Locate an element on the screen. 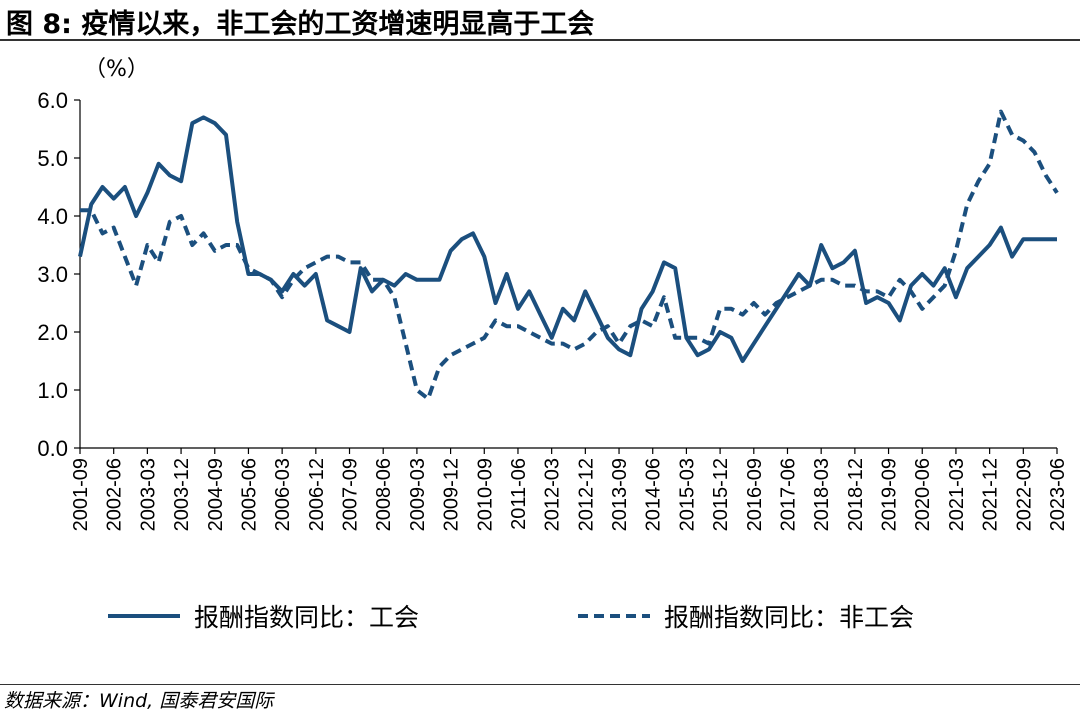 This screenshot has width=1080, height=713. x-tick-label: 2020-06 is located at coordinates (923, 494).